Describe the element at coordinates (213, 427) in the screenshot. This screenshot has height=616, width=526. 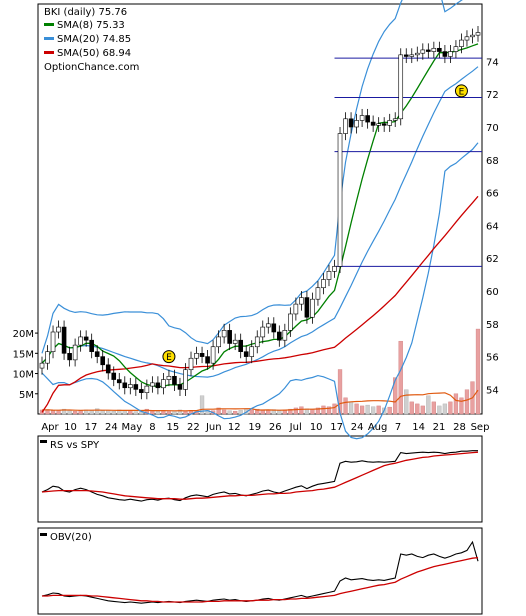
I see `x-tick-label: Jun` at that location.